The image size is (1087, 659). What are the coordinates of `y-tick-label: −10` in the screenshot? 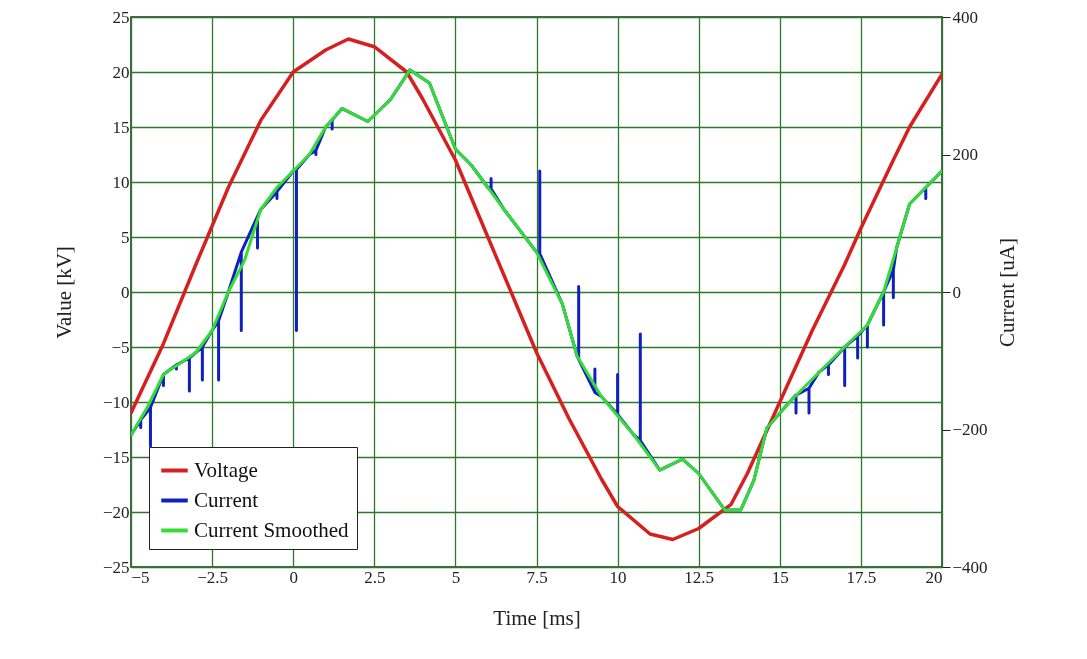 It's located at (116, 402).